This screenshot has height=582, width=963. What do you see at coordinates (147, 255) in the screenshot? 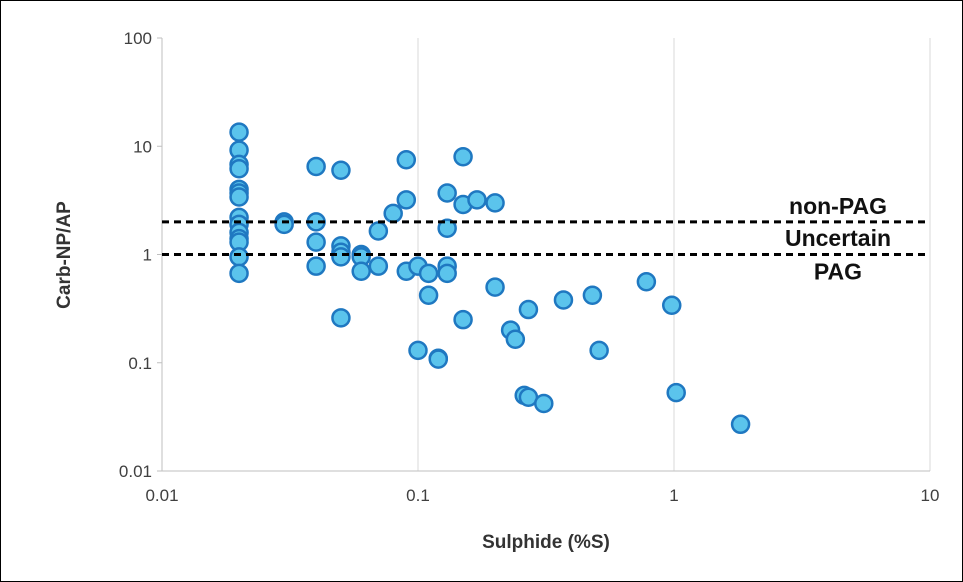
I see `y-tick-label: 1` at bounding box center [147, 255].